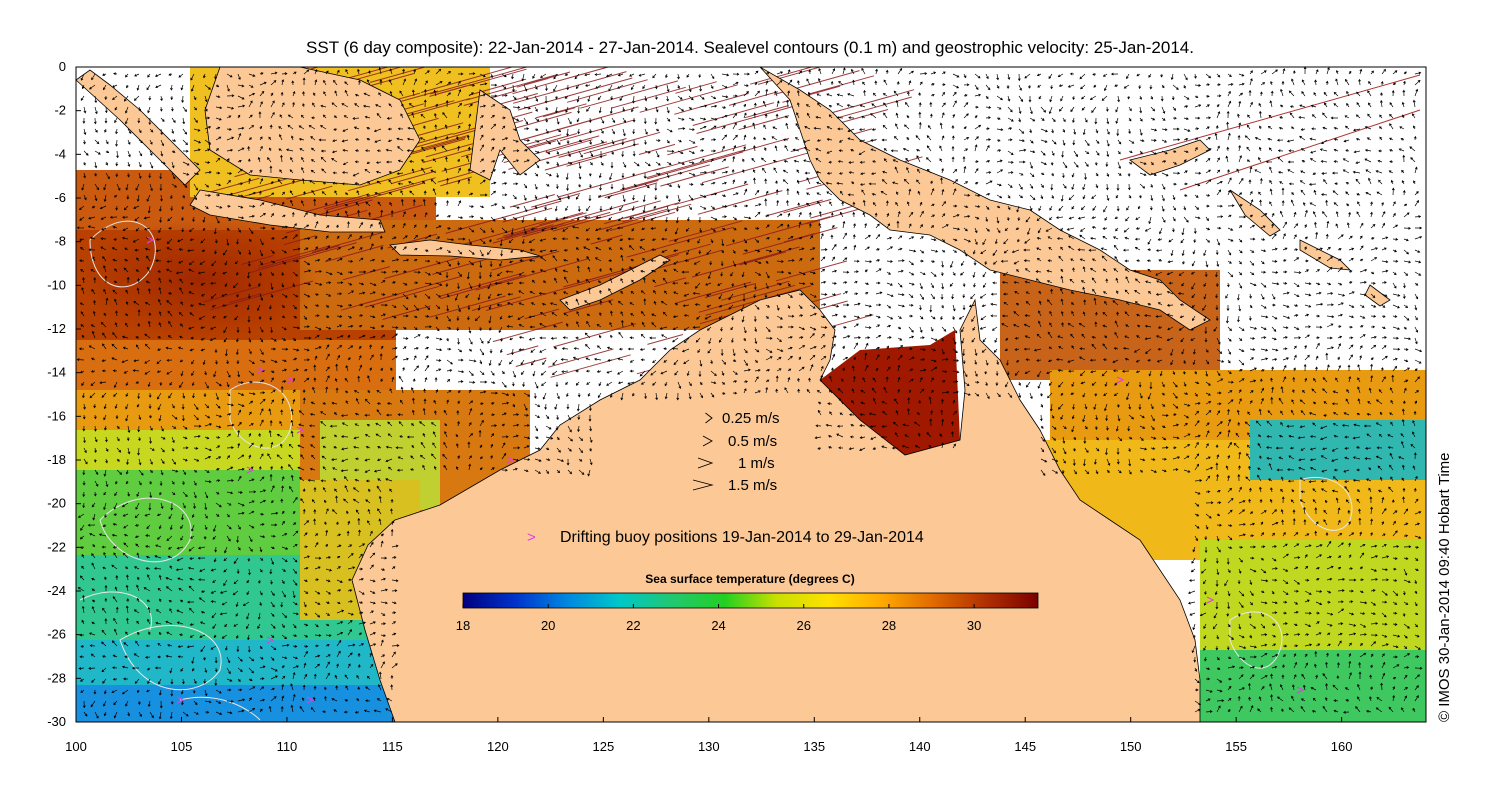  Describe the element at coordinates (76, 746) in the screenshot. I see `lon-tick-label: 100` at that location.